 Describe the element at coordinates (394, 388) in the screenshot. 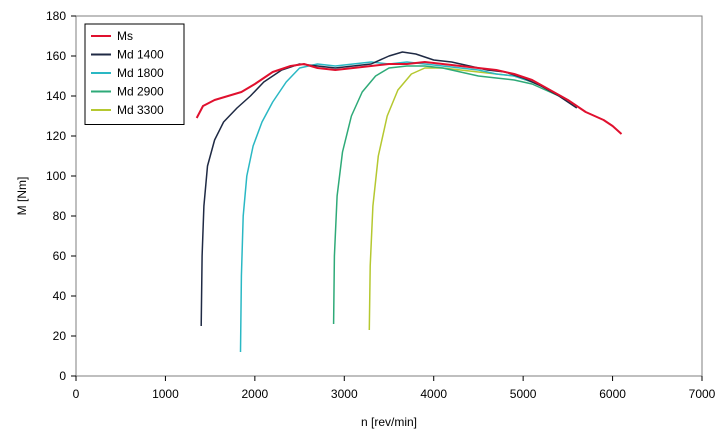

I see `x-axis-ticks: 0 1000 2000 3000 4000 5000 6000 7000` at that location.